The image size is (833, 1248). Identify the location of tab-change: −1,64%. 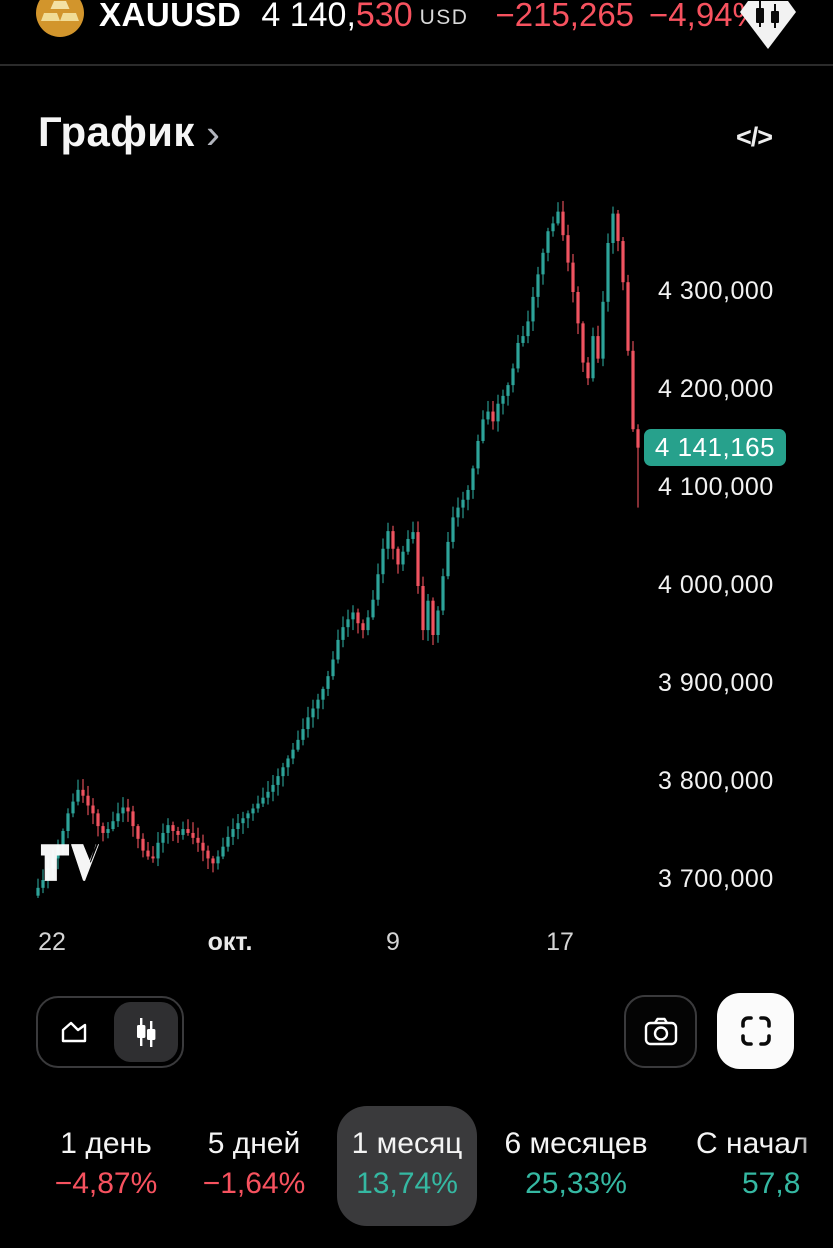
(254, 1183).